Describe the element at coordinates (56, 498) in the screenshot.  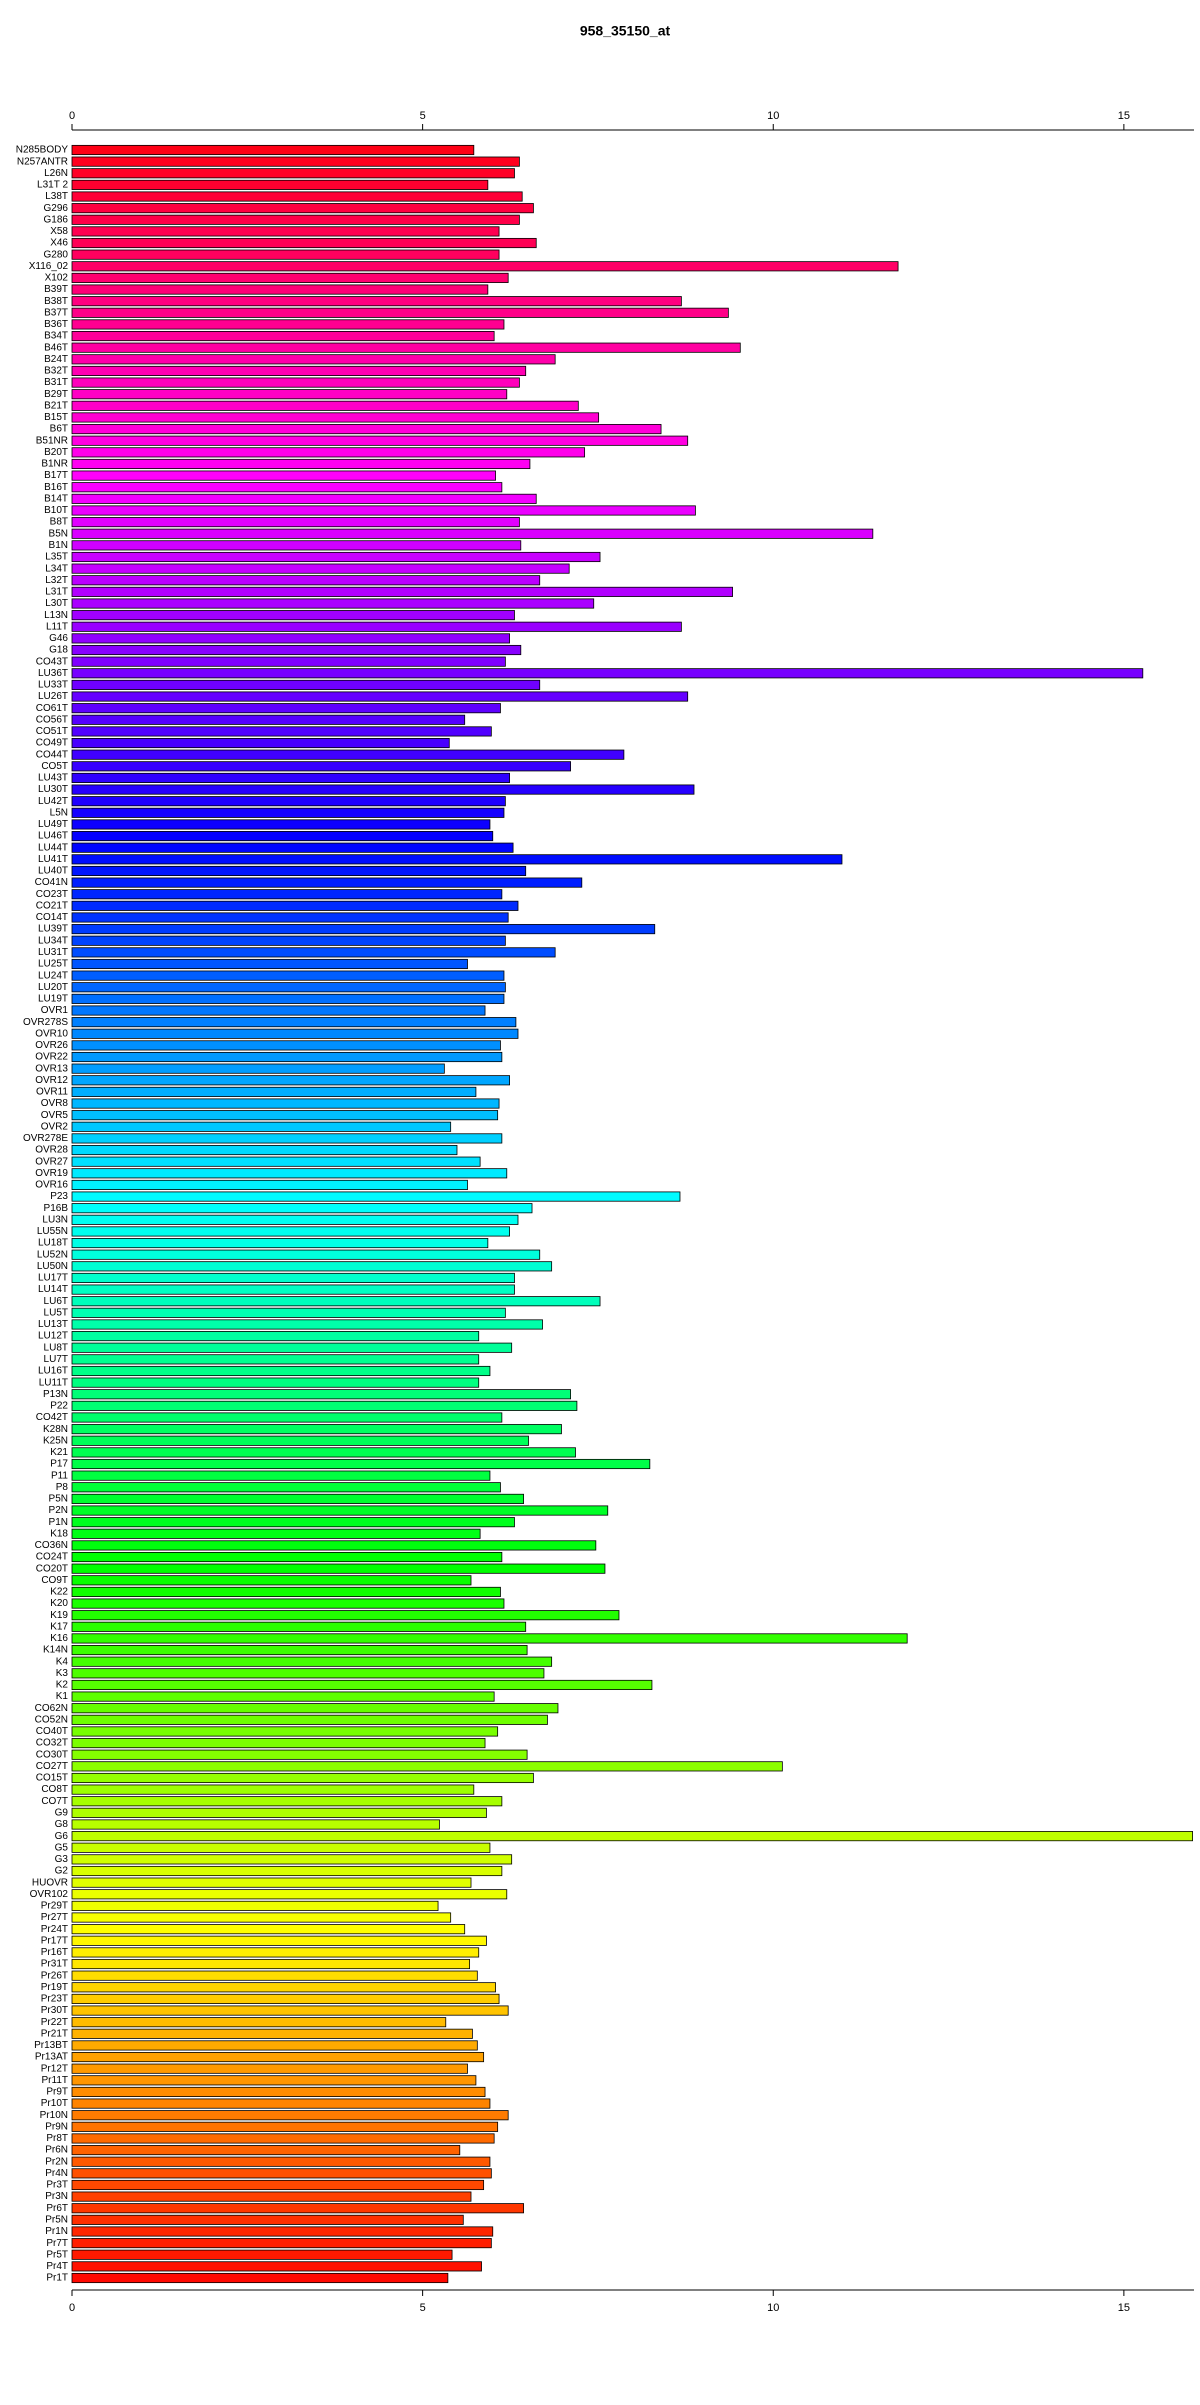
I see `y-tick-label: B14T` at that location.